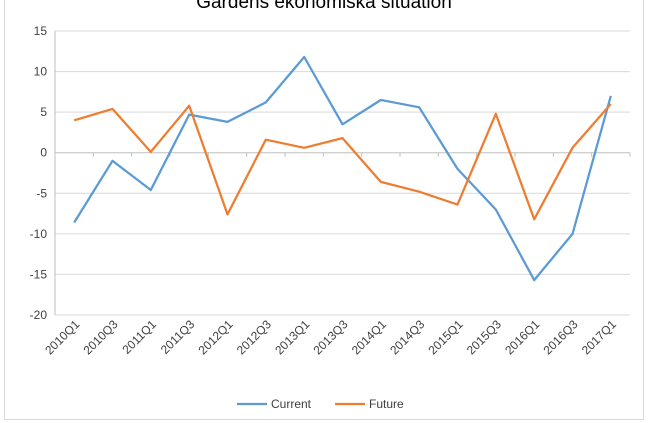 The image size is (648, 423). I want to click on x-tick-label: 2017Q1, so click(599, 337).